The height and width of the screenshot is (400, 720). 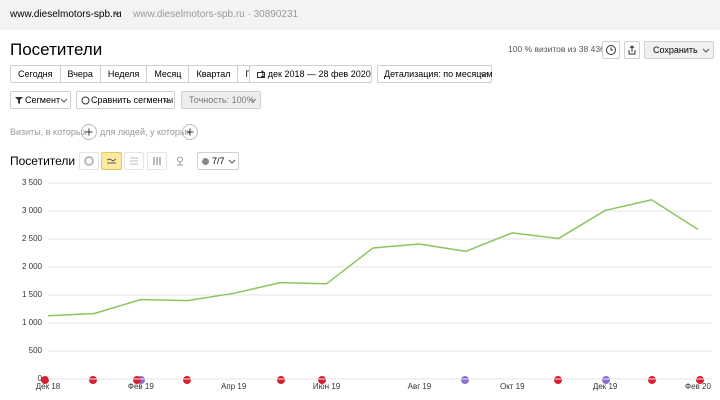 What do you see at coordinates (32, 266) in the screenshot?
I see `y-tick-label: 2 000` at bounding box center [32, 266].